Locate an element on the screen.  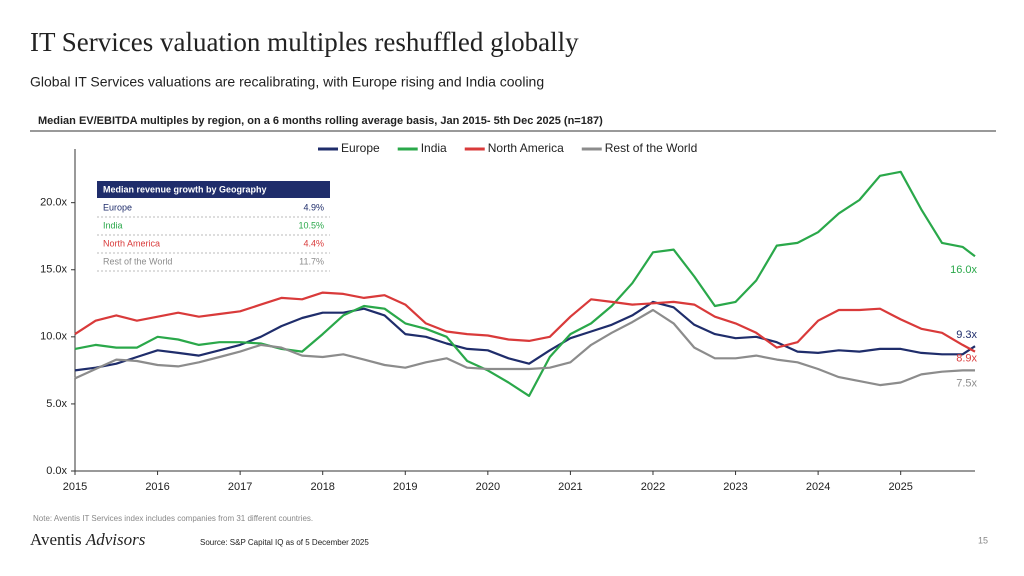
inset-label: Europe is located at coordinates (117, 207).